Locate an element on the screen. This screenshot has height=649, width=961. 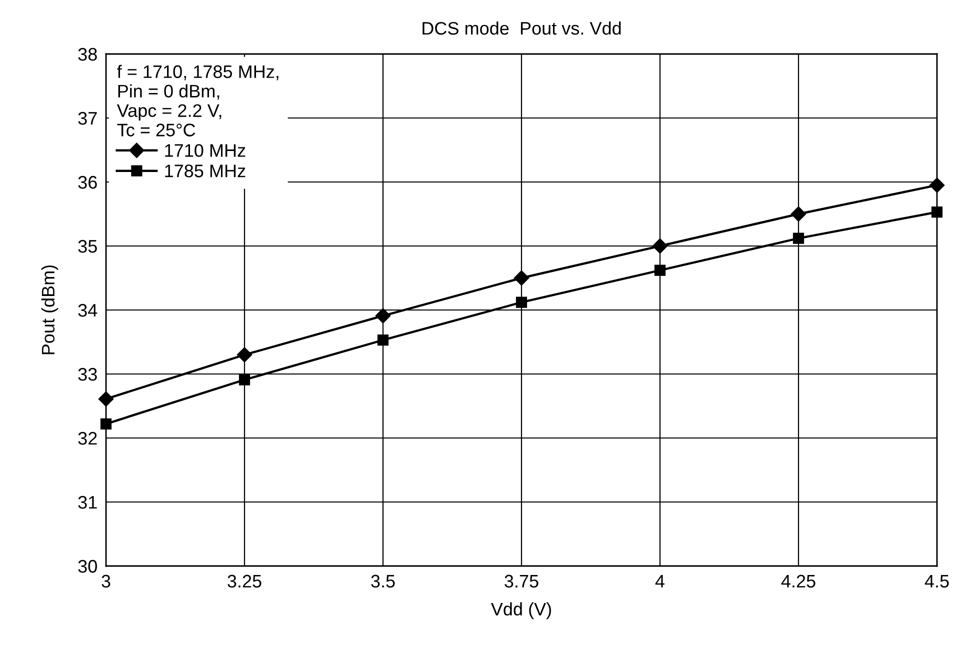
legend-label: 1785 MHz is located at coordinates (205, 171).